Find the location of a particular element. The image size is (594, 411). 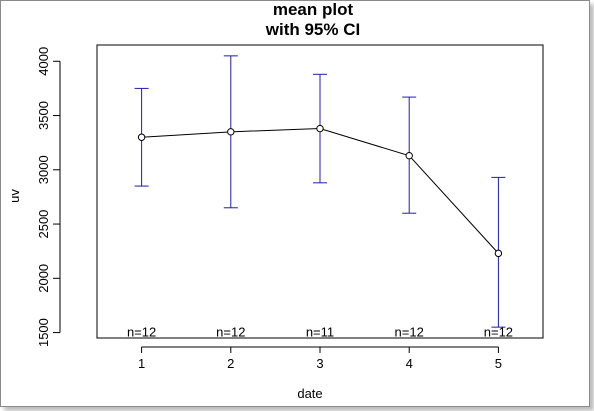

y-tick-label: 2500 is located at coordinates (43, 224).